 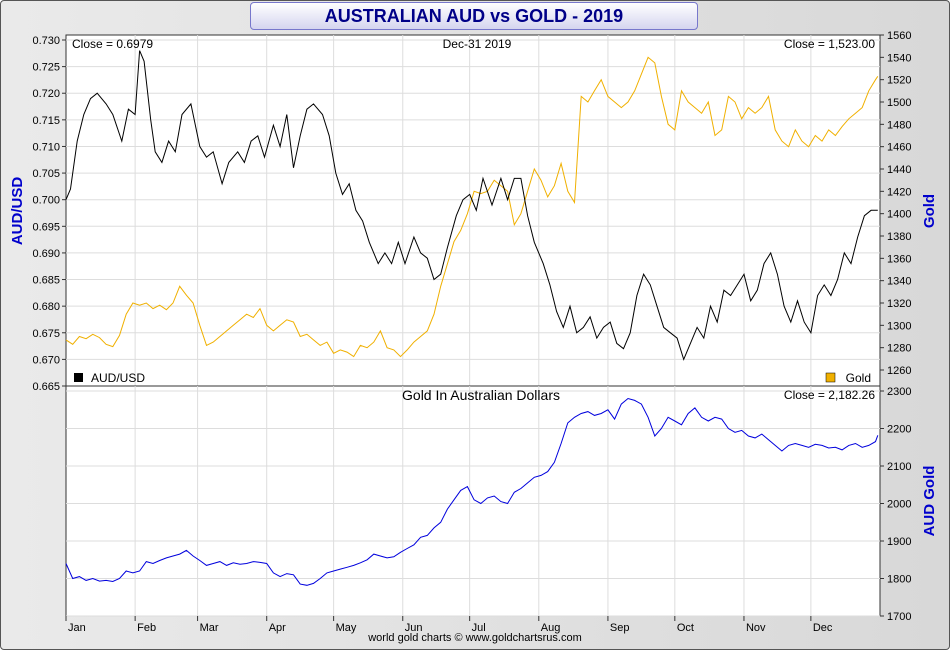 I want to click on y-right-tick-label: 1420, so click(x=899, y=192).